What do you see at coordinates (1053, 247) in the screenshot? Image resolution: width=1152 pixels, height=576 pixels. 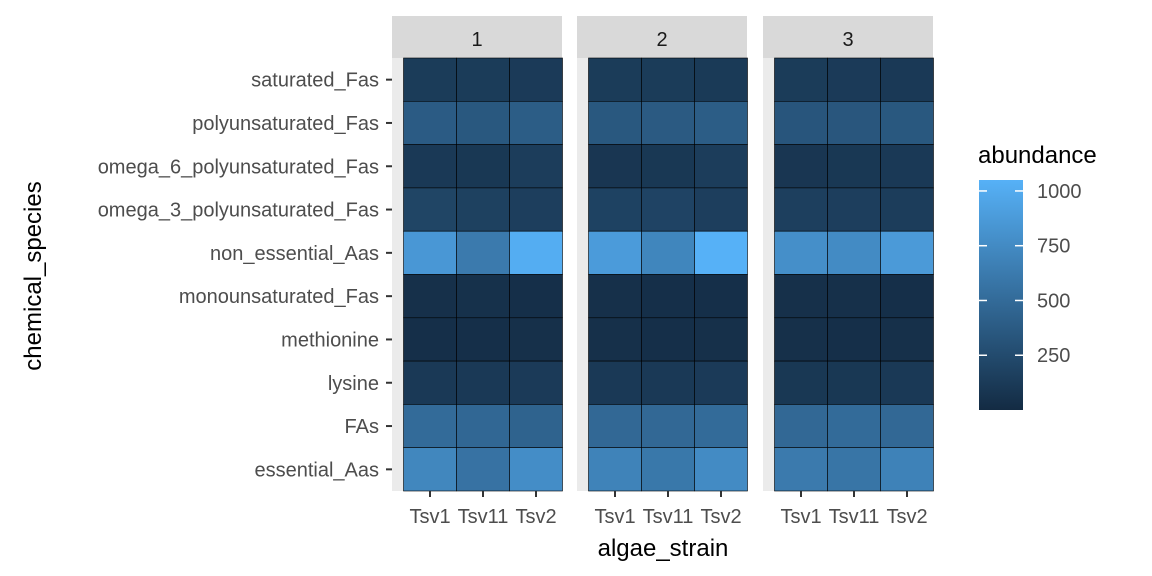 I see `legend-tick-label: 750` at bounding box center [1053, 247].